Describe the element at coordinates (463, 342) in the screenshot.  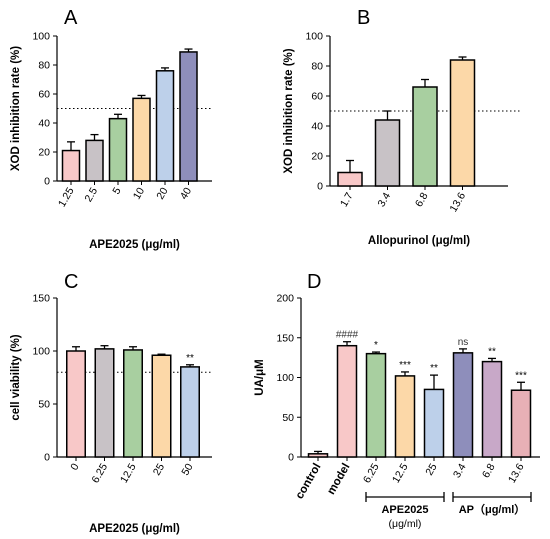
I see `significance-label: ns` at that location.